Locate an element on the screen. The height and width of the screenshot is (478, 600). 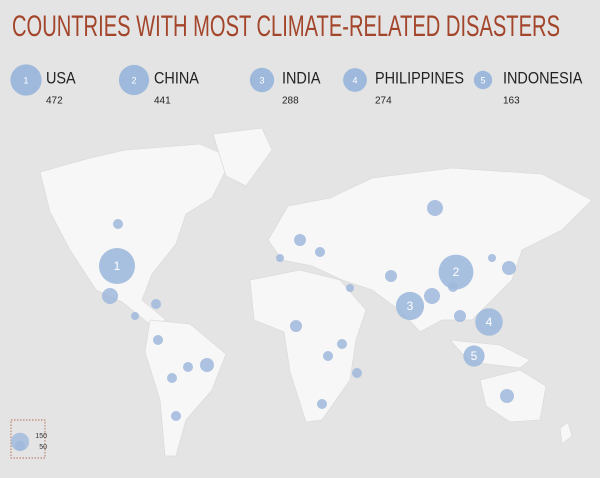
country-value: 274 is located at coordinates (383, 101).